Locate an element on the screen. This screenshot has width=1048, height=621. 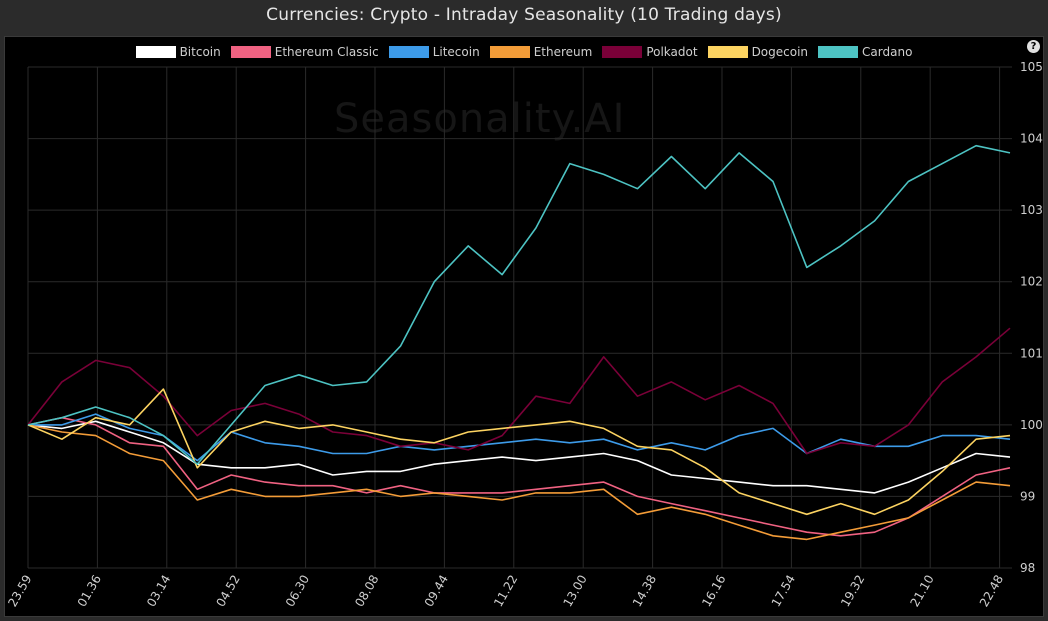
watermark: Seasonality.AI is located at coordinates (480, 119).